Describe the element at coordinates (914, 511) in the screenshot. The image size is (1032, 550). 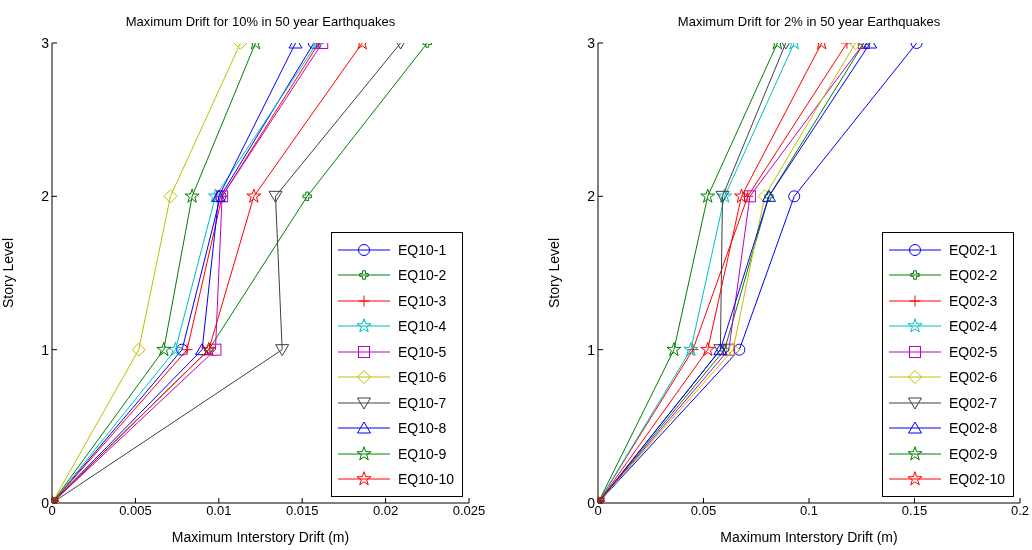
I see `x-tick-label: 0.15` at that location.